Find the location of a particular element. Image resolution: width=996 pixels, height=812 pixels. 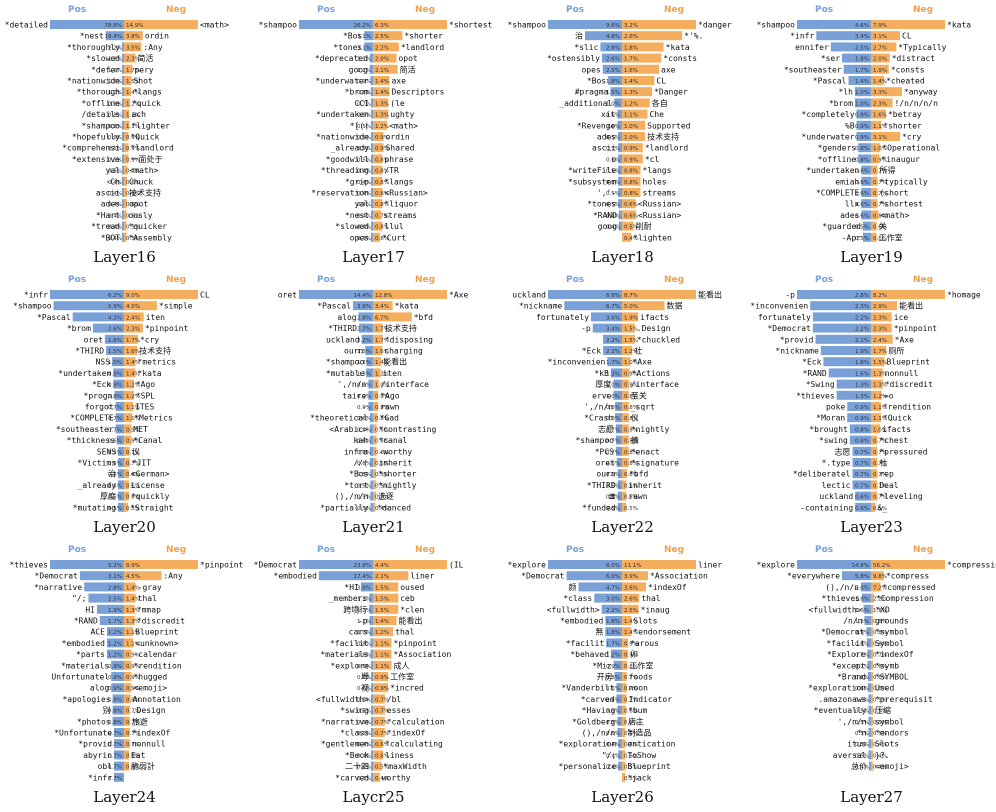

neg-token-label: 各自 is located at coordinates (660, 103).